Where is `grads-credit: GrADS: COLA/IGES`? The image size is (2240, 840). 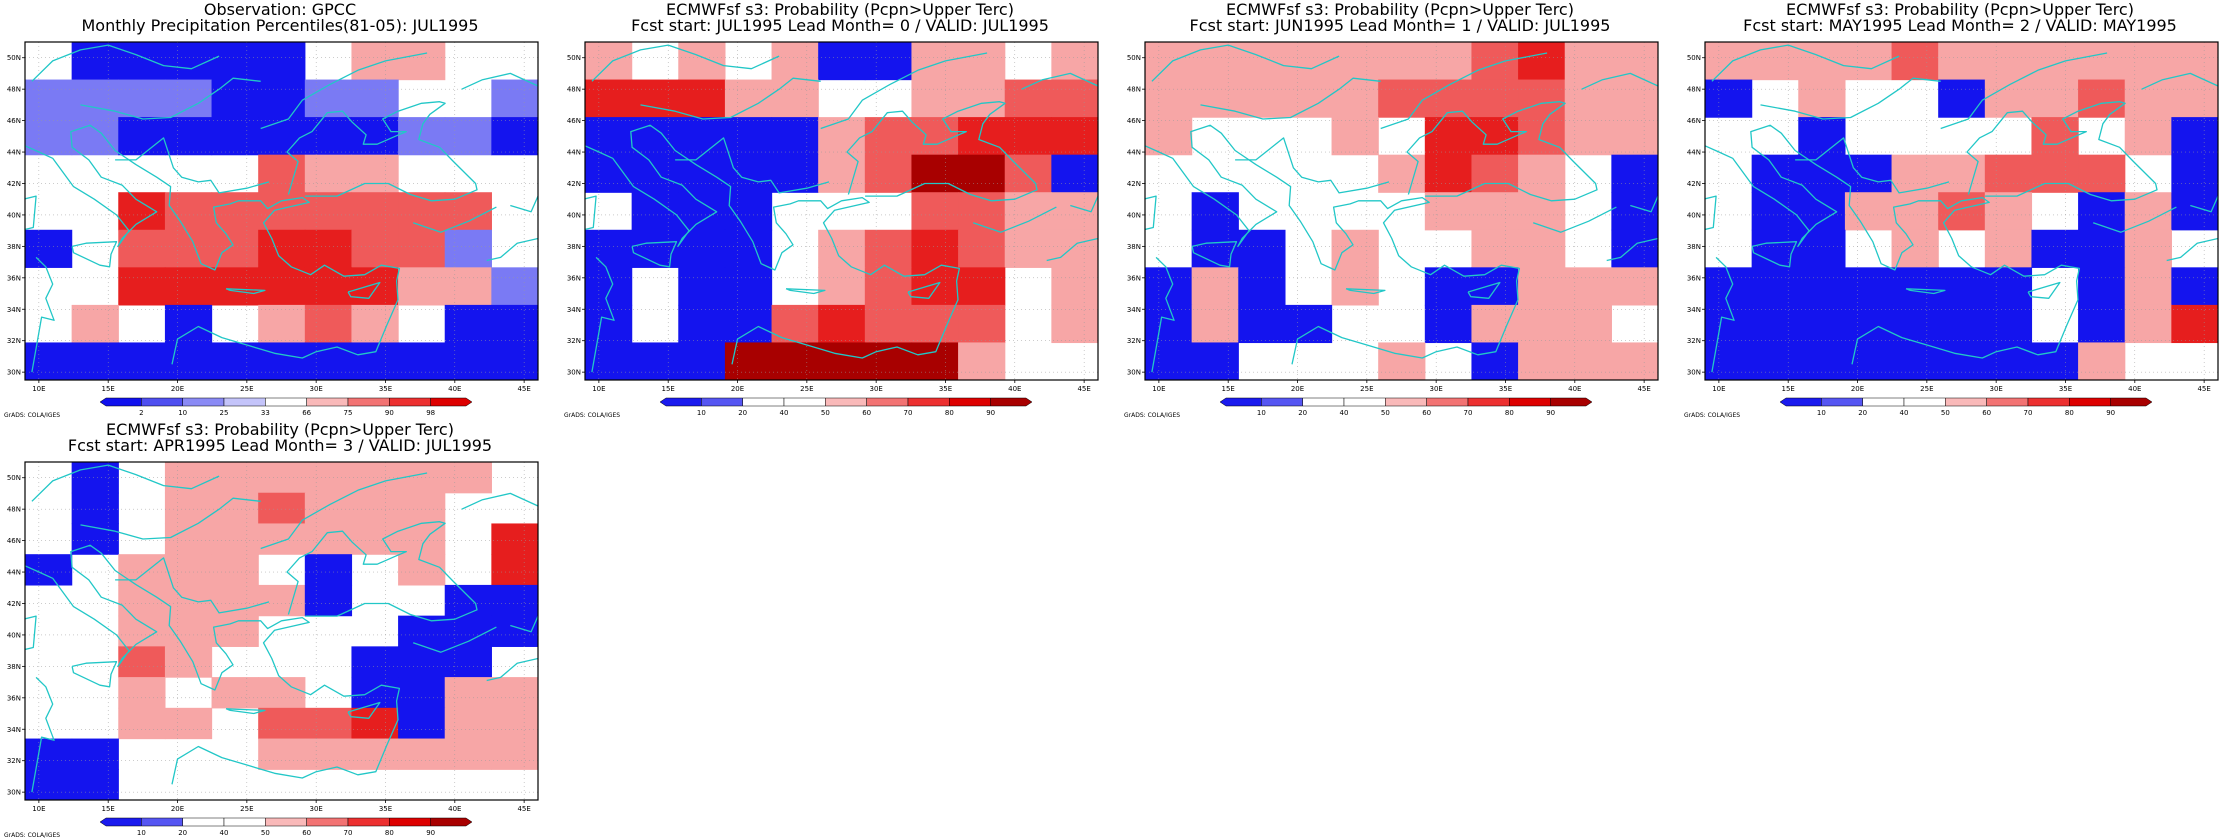 grads-credit: GrADS: COLA/IGES is located at coordinates (32, 415).